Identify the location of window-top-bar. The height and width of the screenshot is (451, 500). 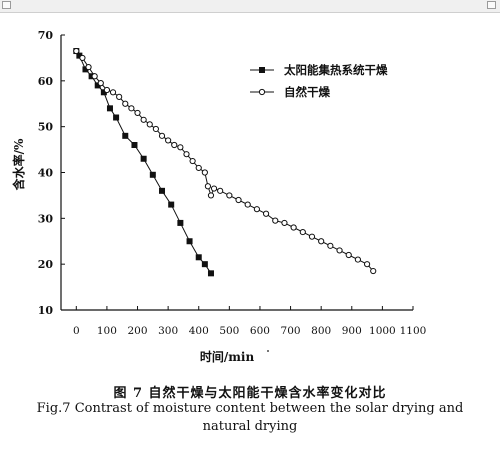
(250, 6).